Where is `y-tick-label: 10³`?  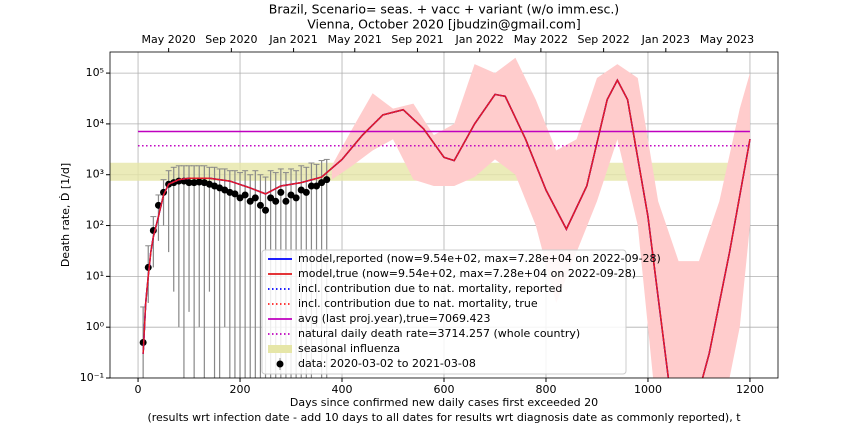 y-tick-label: 10³ is located at coordinates (95, 174).